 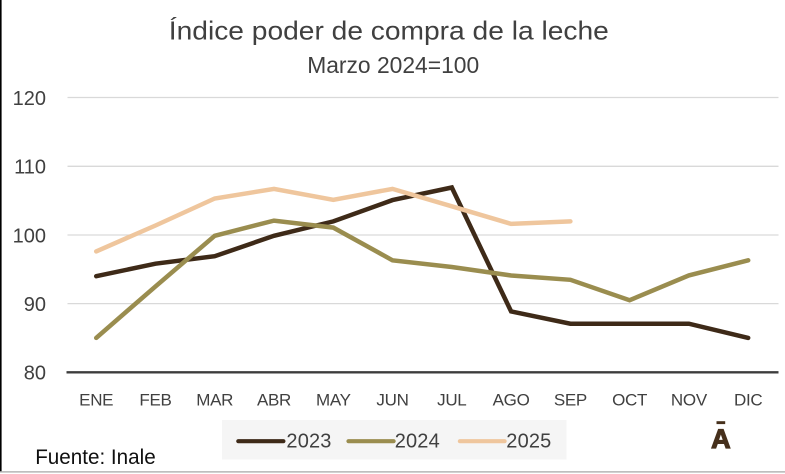 What do you see at coordinates (417, 441) in the screenshot?
I see `svg-text: 2024` at bounding box center [417, 441].